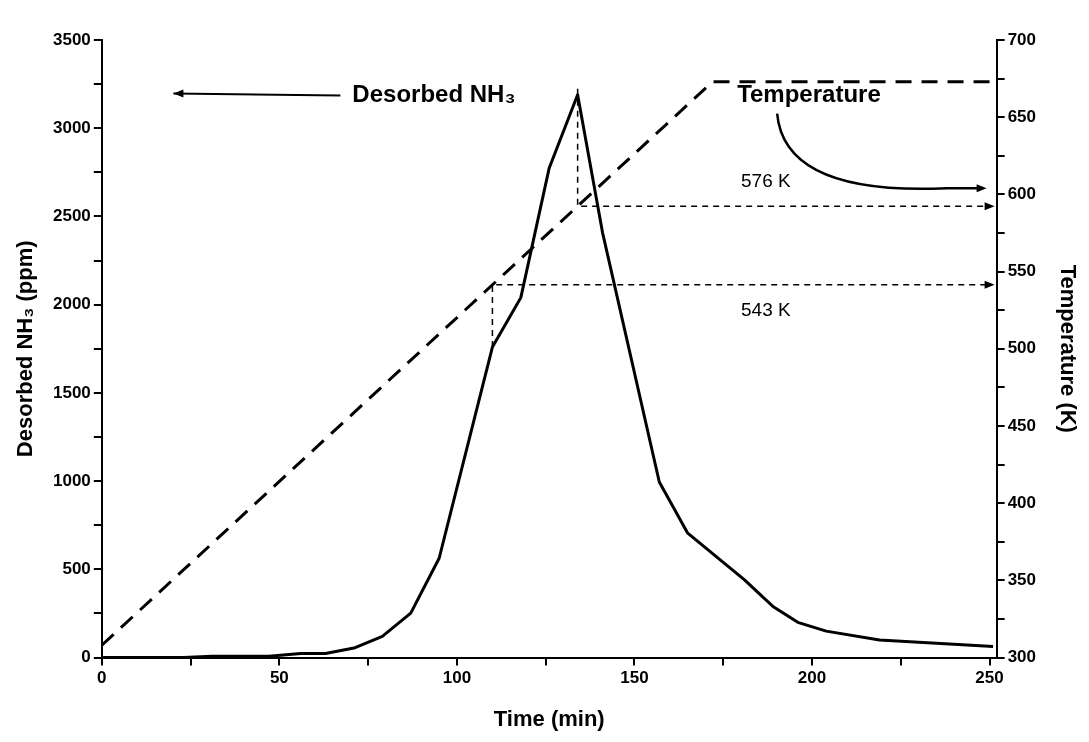 The image size is (1089, 742). I want to click on y2-tick-label: 350, so click(1022, 580).